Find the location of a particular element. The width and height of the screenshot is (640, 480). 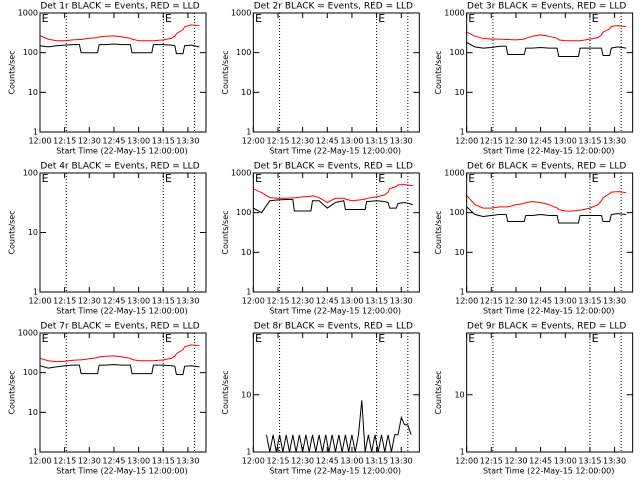

panel-title: Det 7r BLACK = Events, RED = LLD is located at coordinates (119, 327).